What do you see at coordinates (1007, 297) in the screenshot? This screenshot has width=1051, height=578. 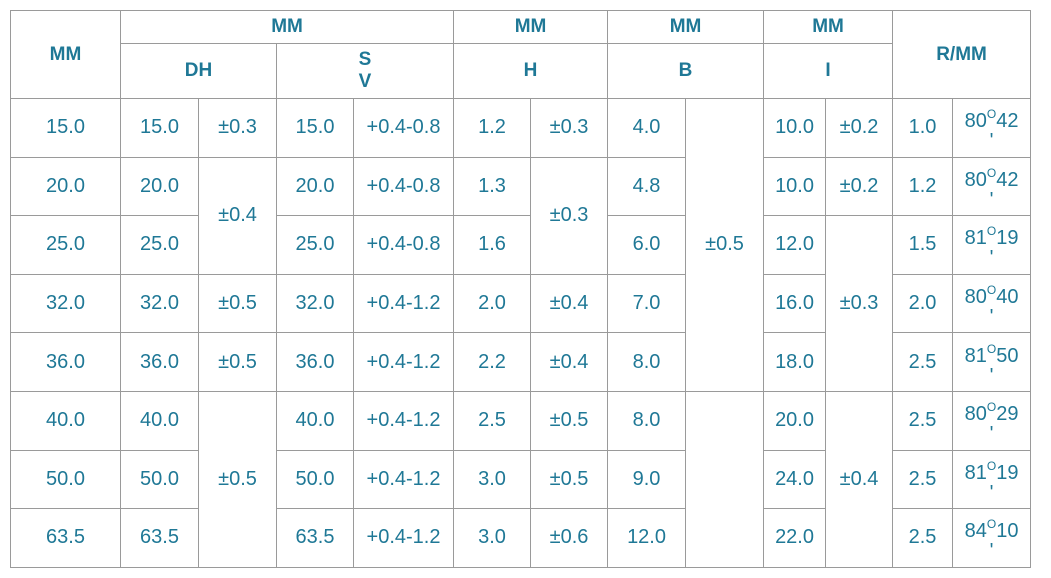 I see `angle-minutes: 40` at bounding box center [1007, 297].